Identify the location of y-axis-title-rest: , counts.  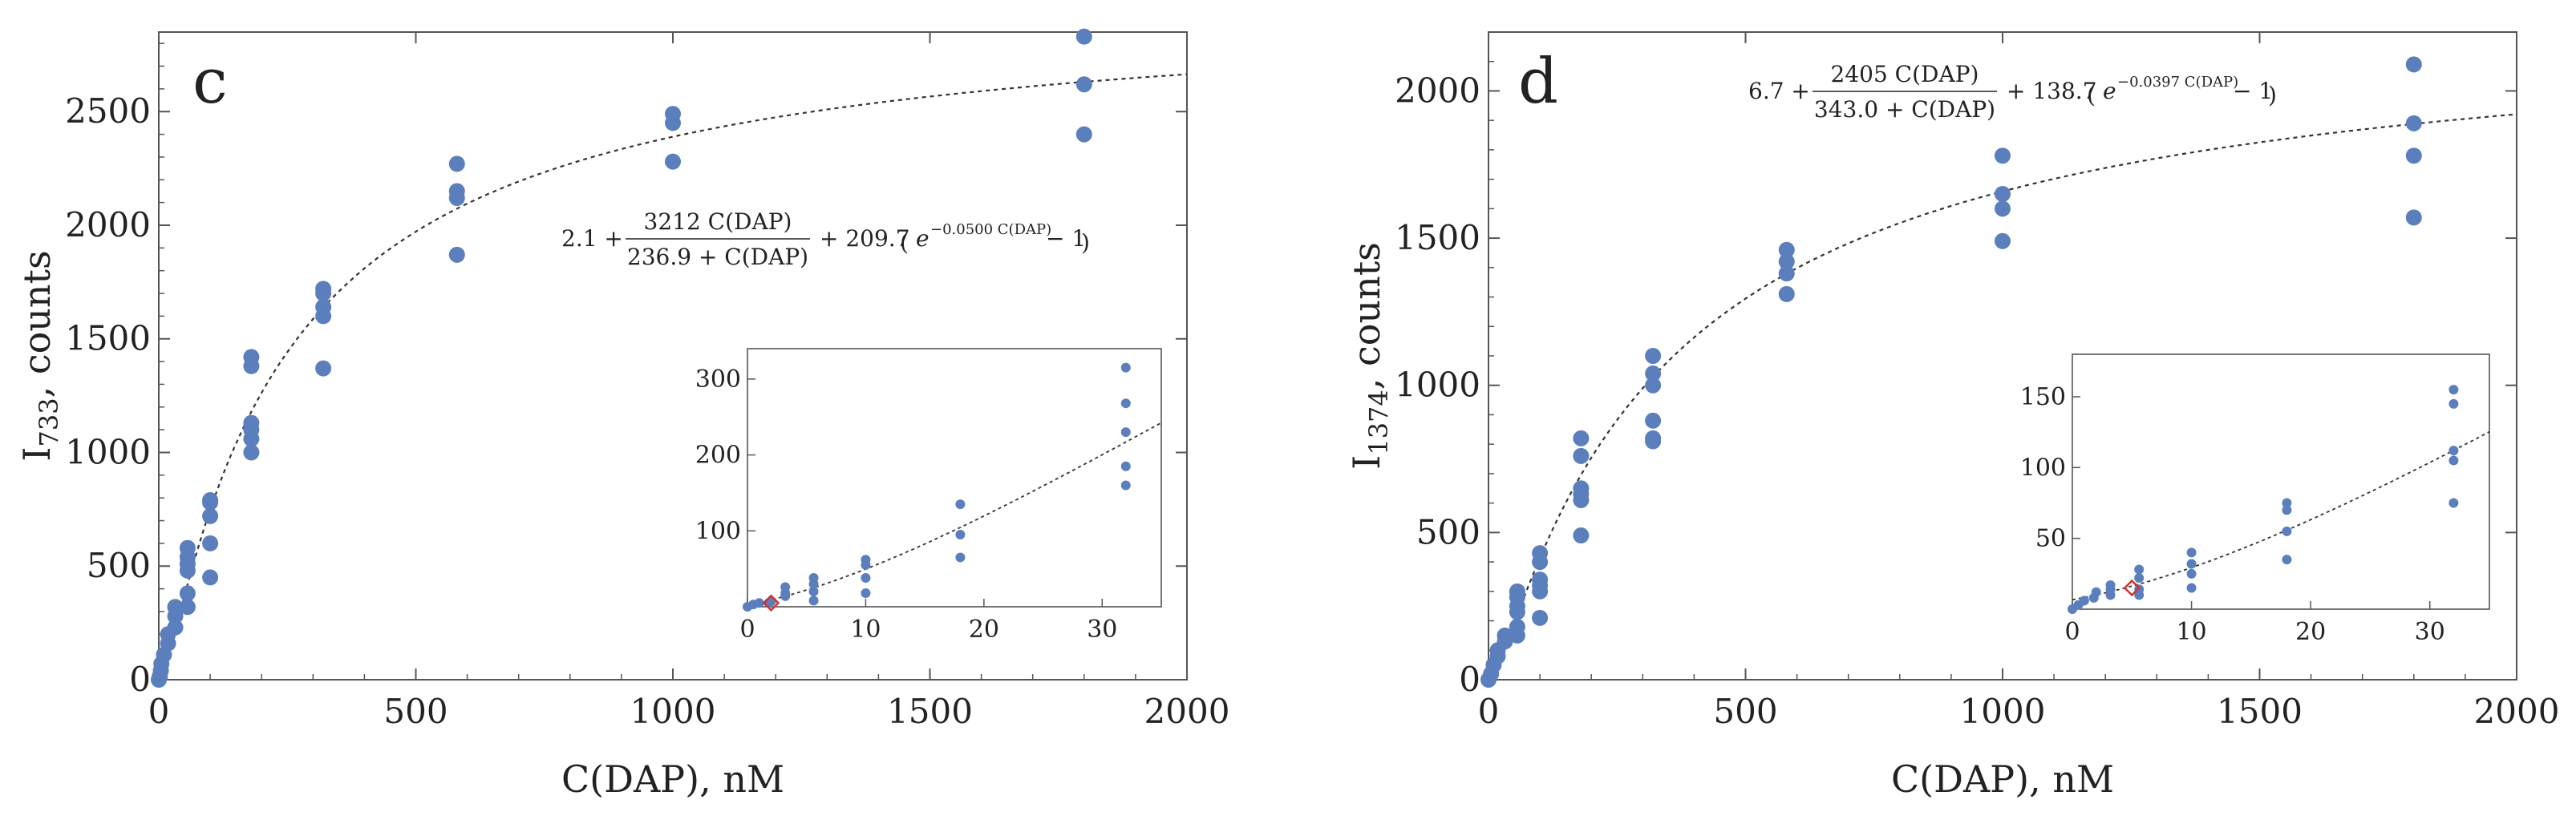
(1366, 316).